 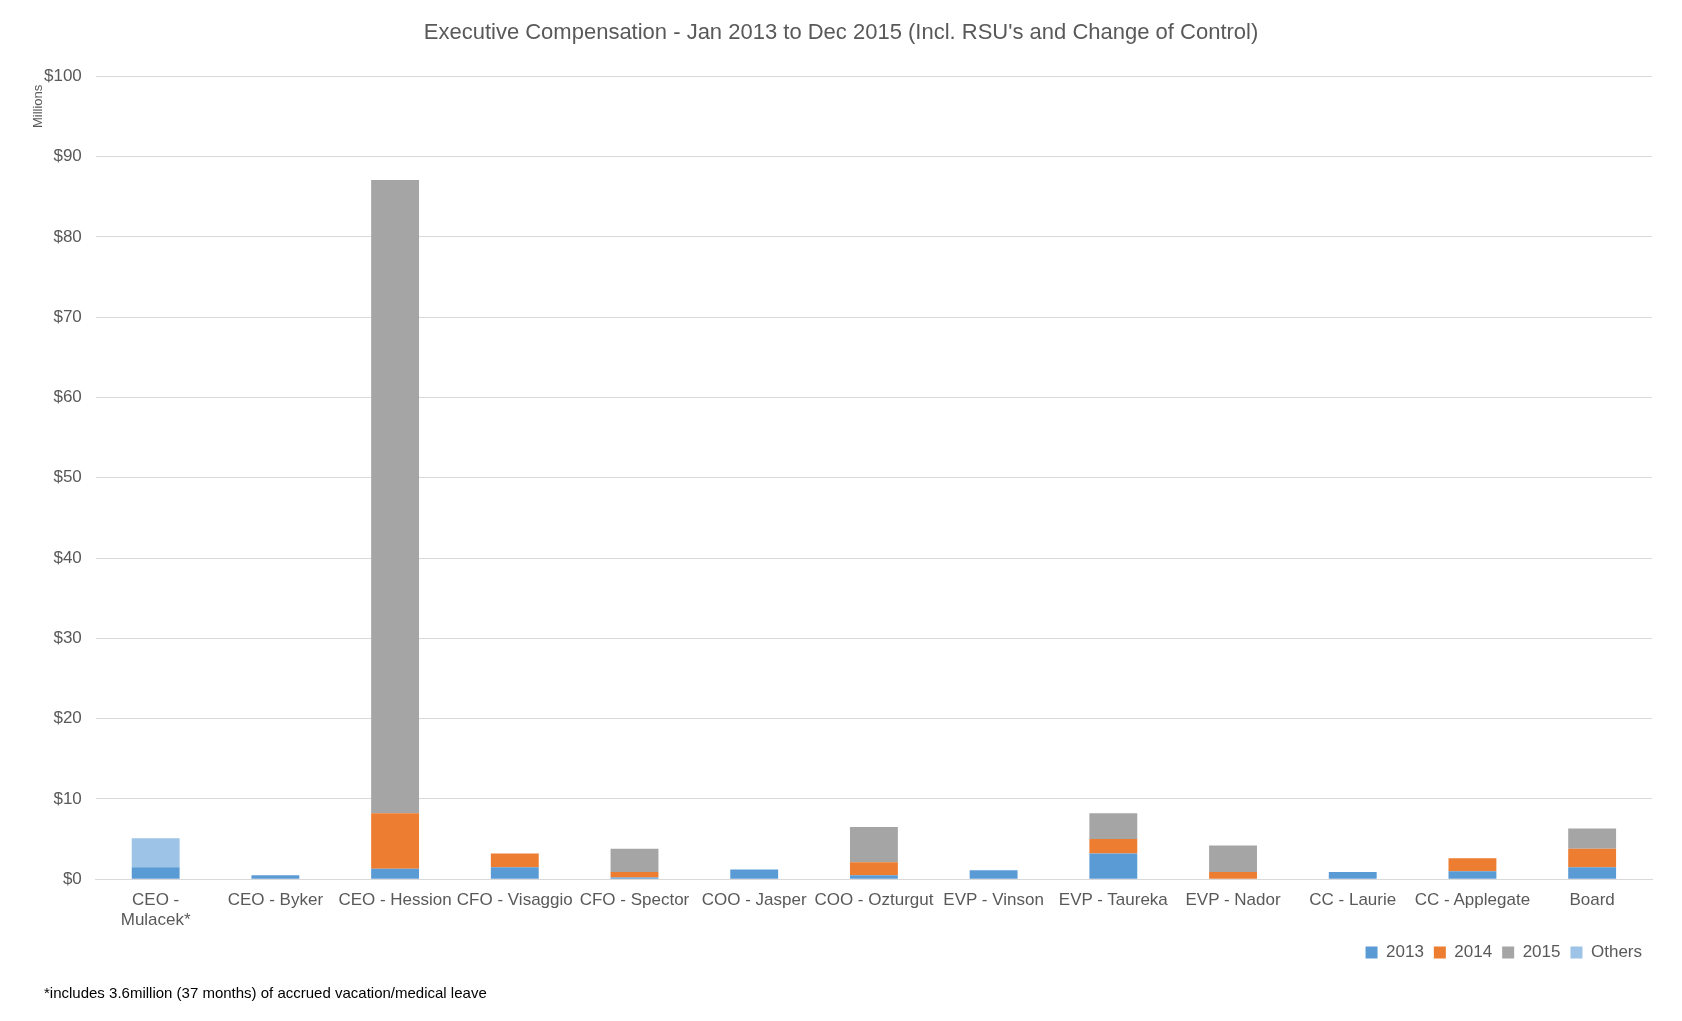 What do you see at coordinates (1616, 952) in the screenshot?
I see `legend-label: Others` at bounding box center [1616, 952].